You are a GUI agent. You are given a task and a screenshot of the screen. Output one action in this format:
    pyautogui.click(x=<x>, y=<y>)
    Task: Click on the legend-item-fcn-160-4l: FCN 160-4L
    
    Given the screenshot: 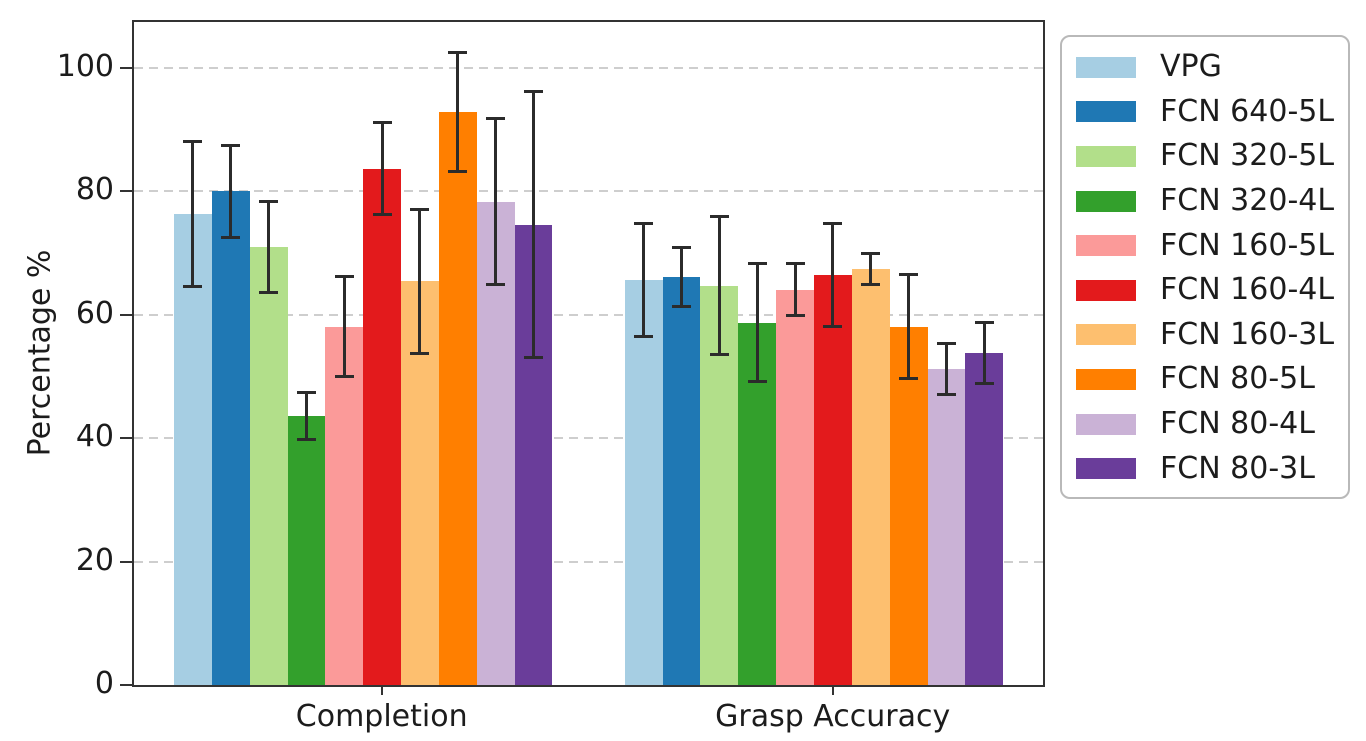 What is the action you would take?
    pyautogui.click(x=1205, y=290)
    